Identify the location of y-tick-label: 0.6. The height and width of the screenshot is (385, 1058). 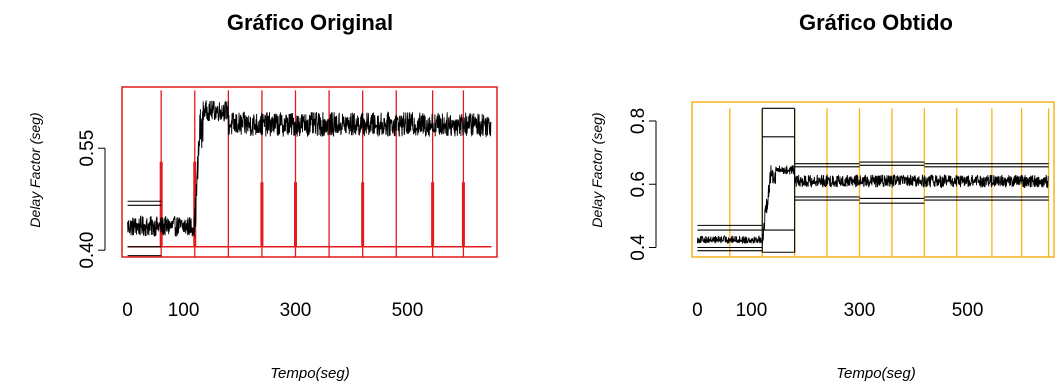
(638, 184).